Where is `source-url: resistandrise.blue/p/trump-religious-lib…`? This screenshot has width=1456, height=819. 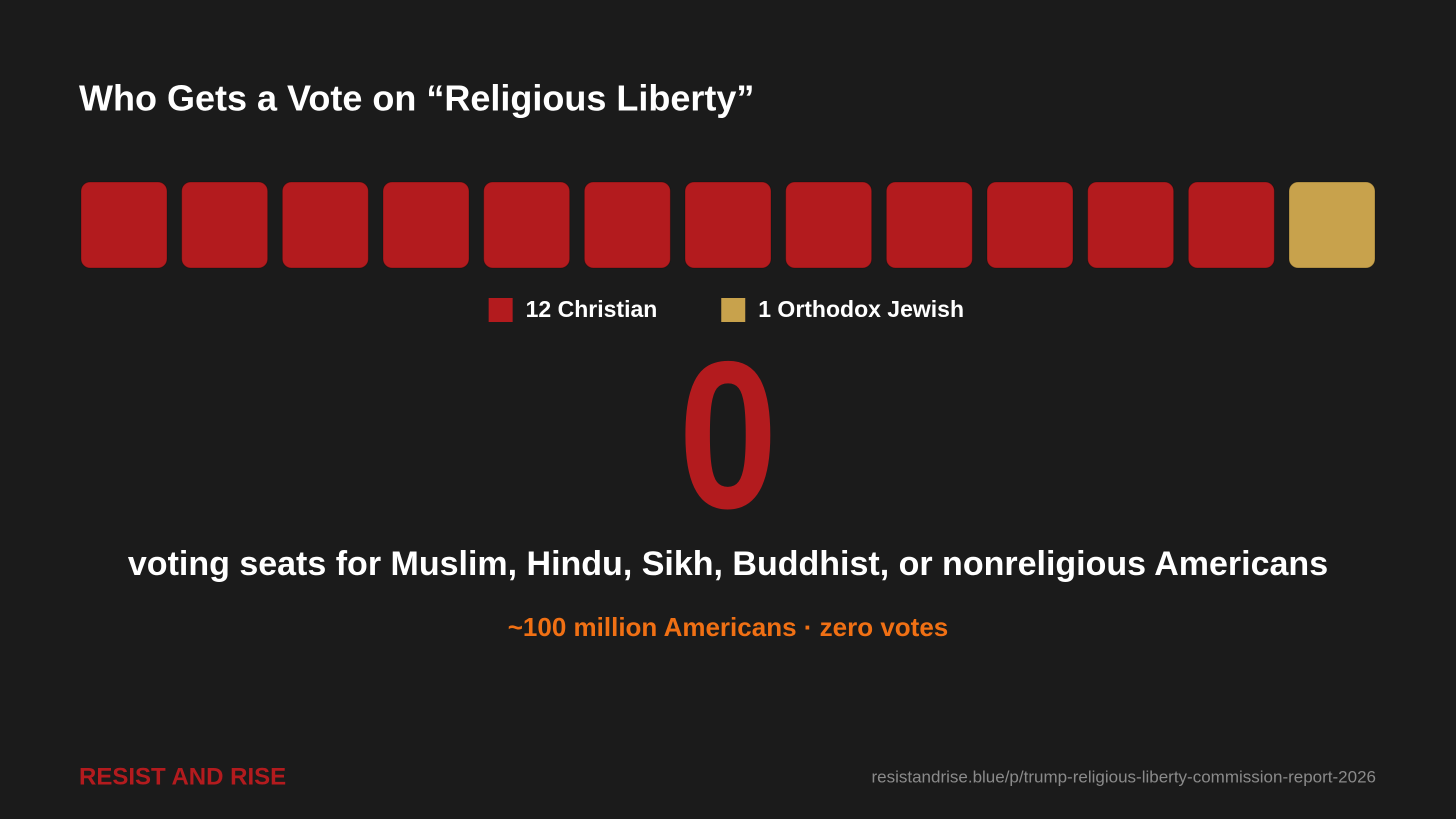 source-url: resistandrise.blue/p/trump-religious-lib… is located at coordinates (1123, 776).